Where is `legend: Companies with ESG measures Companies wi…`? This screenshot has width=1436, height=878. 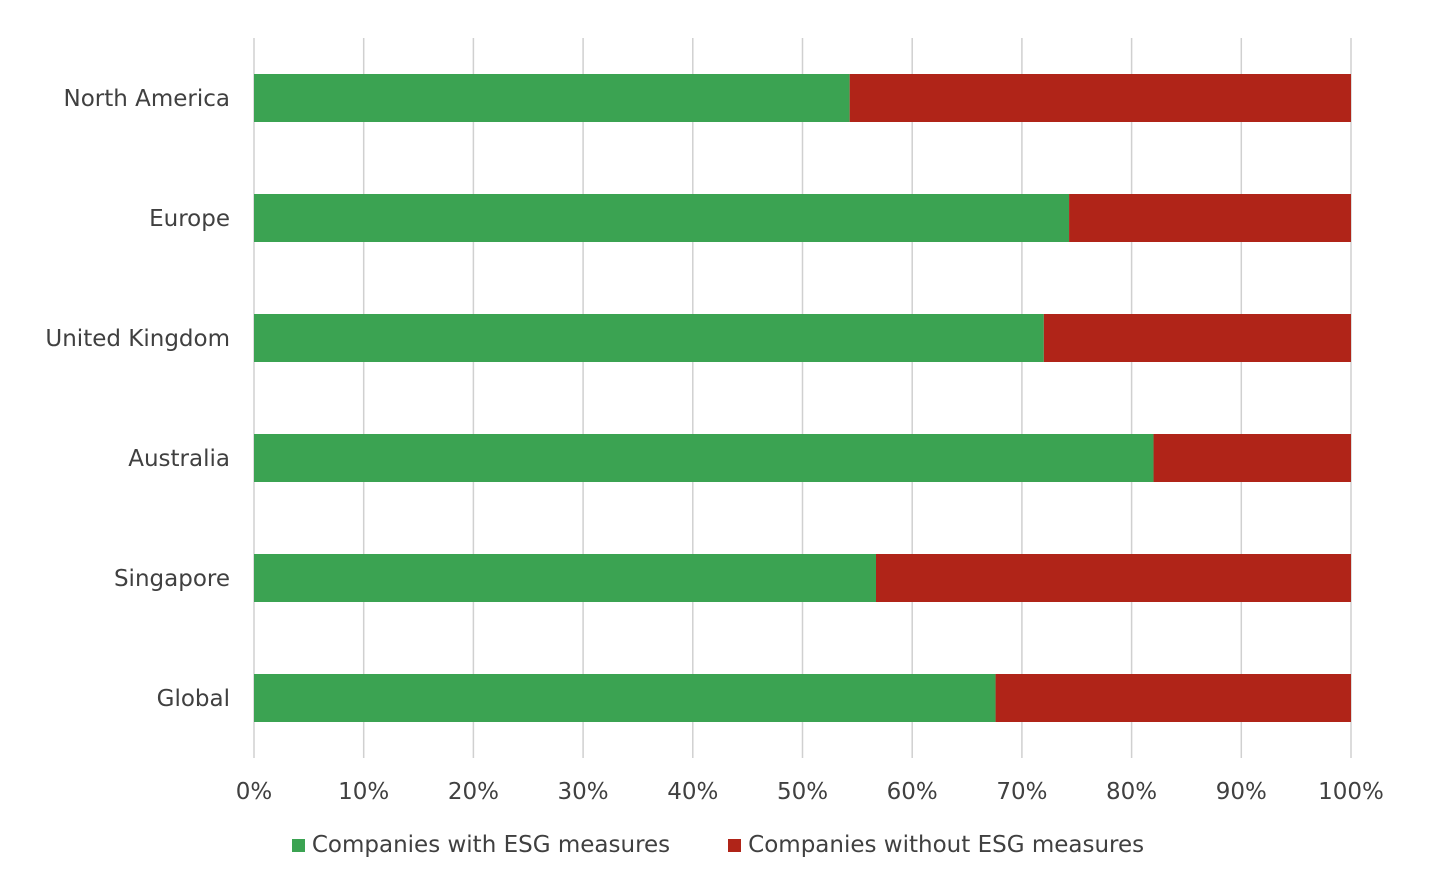 legend: Companies with ESG measures Companies wi… is located at coordinates (718, 845).